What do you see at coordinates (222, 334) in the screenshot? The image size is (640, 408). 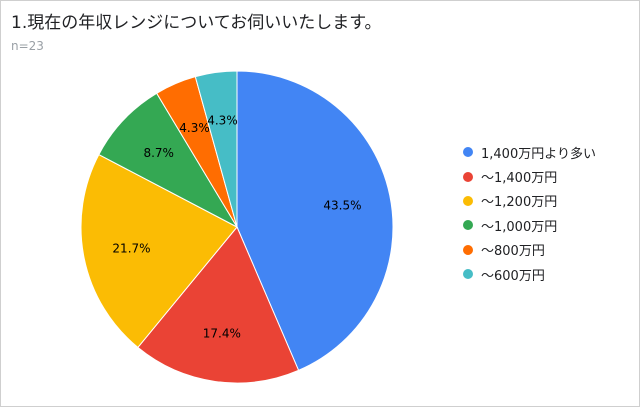 I see `slice-data-label: 17.4%` at bounding box center [222, 334].